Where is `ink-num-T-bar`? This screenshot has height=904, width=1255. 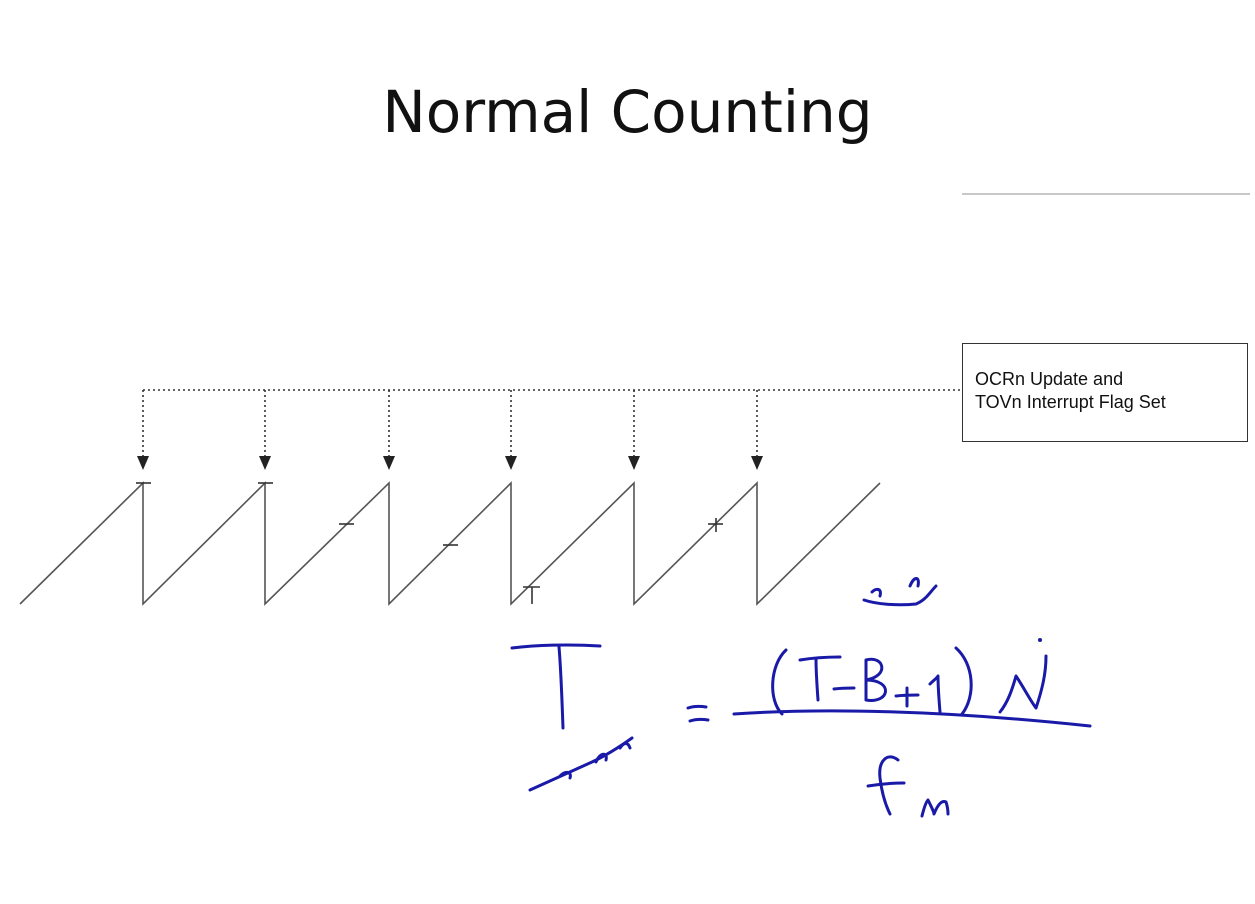
ink-num-T-bar is located at coordinates (820, 658).